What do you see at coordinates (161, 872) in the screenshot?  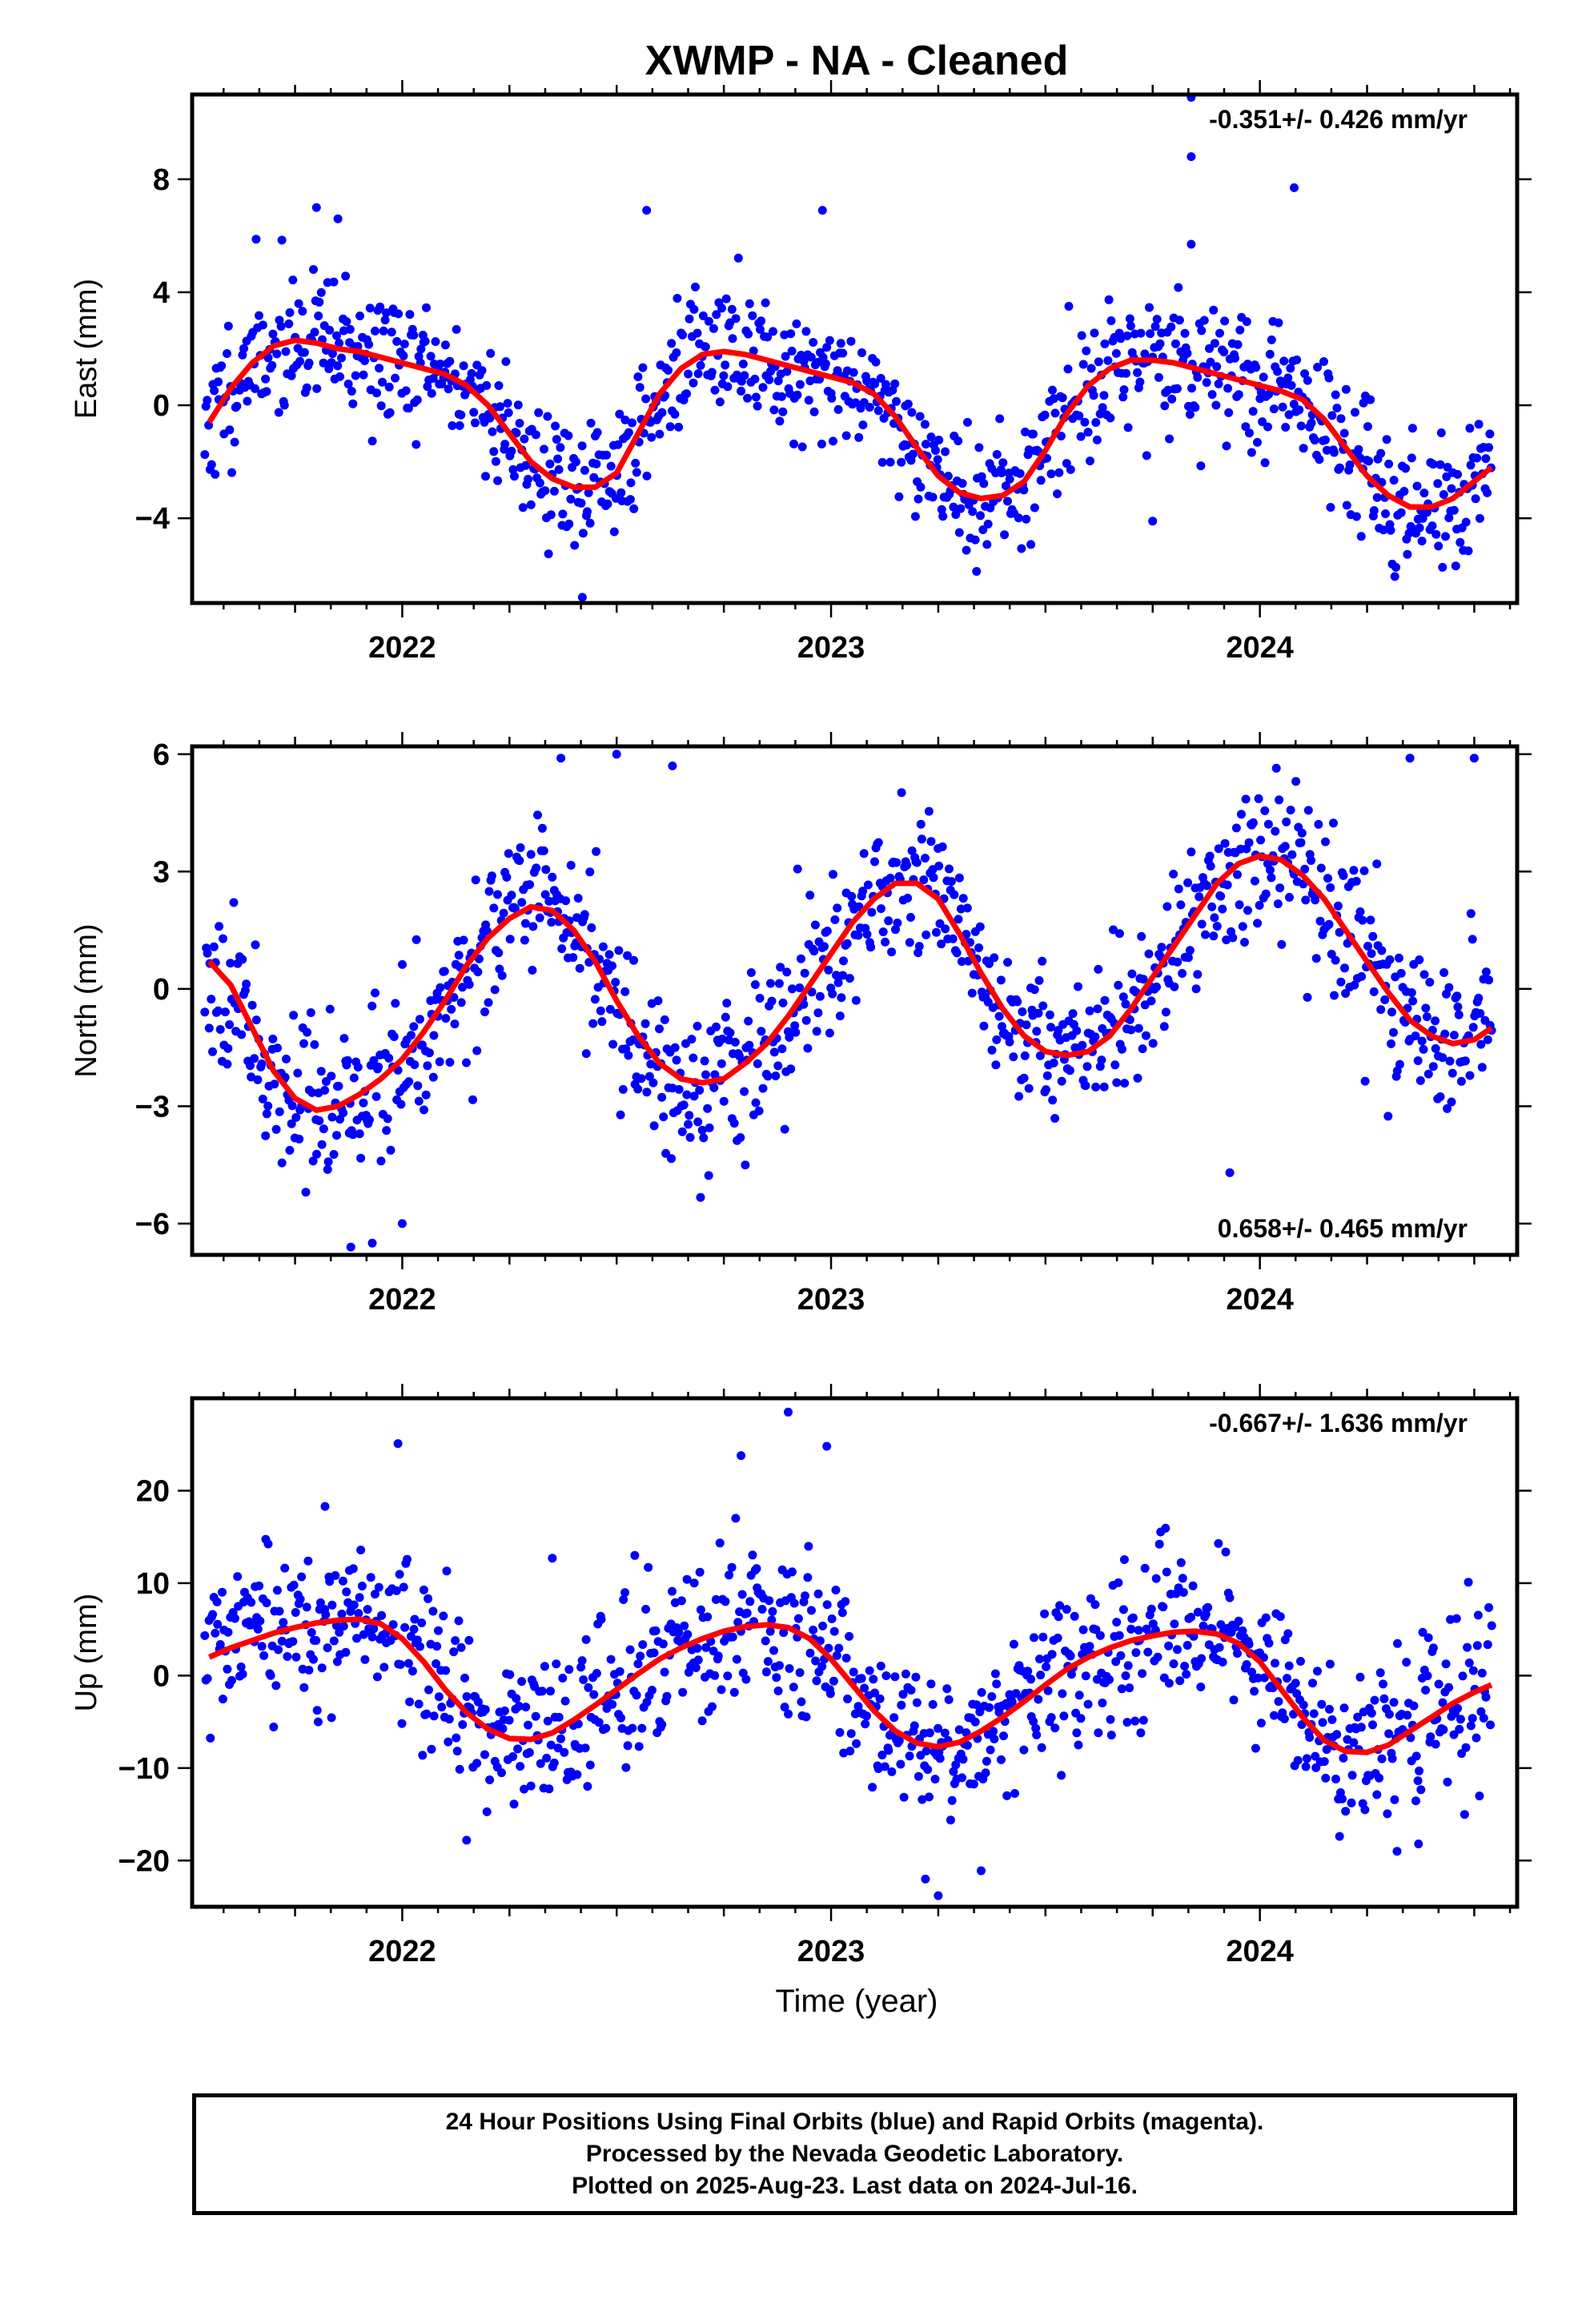 I see `north-y-tick-label: 3` at bounding box center [161, 872].